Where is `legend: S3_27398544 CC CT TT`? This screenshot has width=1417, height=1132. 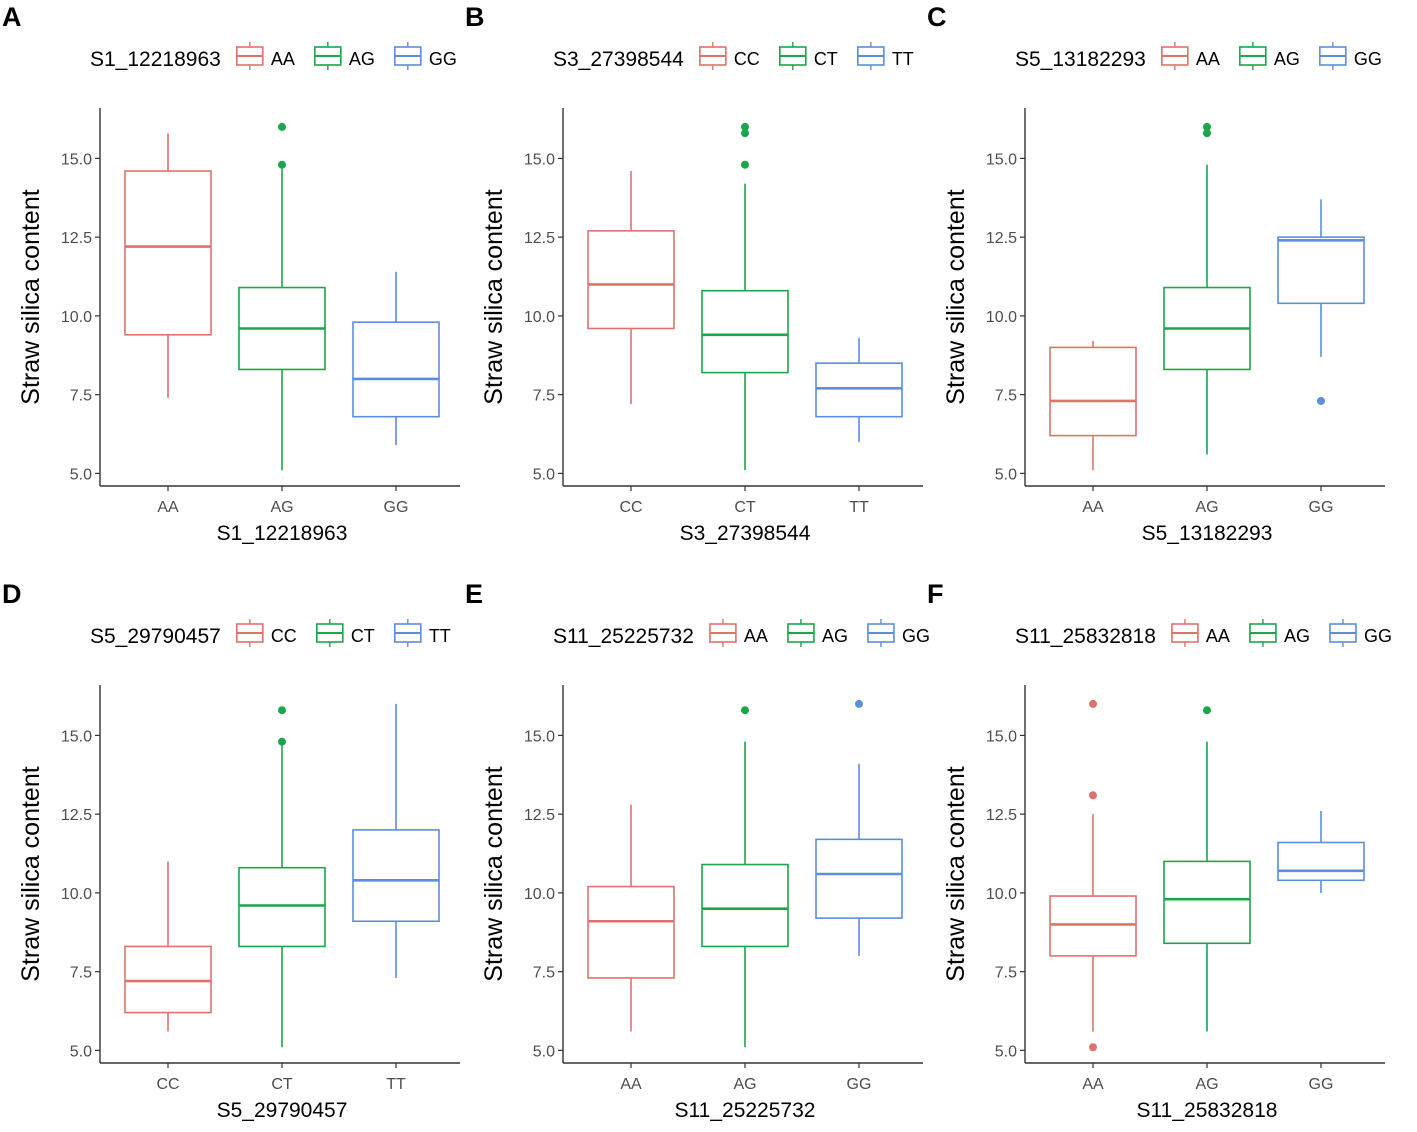
legend: S3_27398544 CC CT TT is located at coordinates (733, 56).